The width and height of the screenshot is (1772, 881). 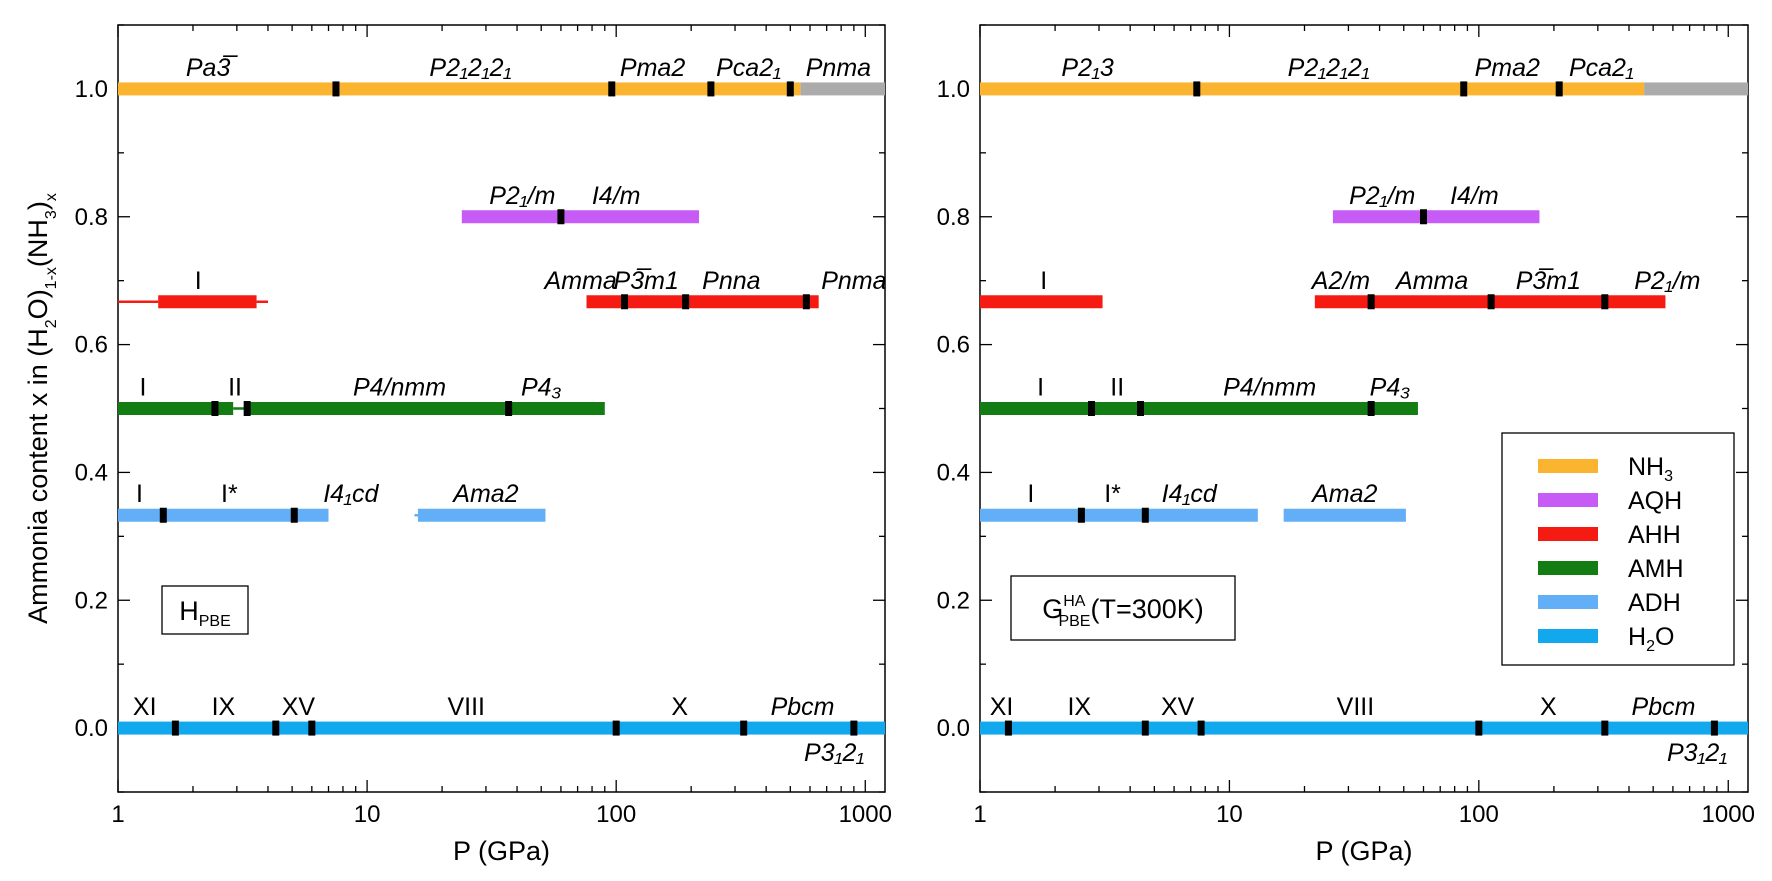 I want to click on phase-label: VIII, so click(x=1356, y=707).